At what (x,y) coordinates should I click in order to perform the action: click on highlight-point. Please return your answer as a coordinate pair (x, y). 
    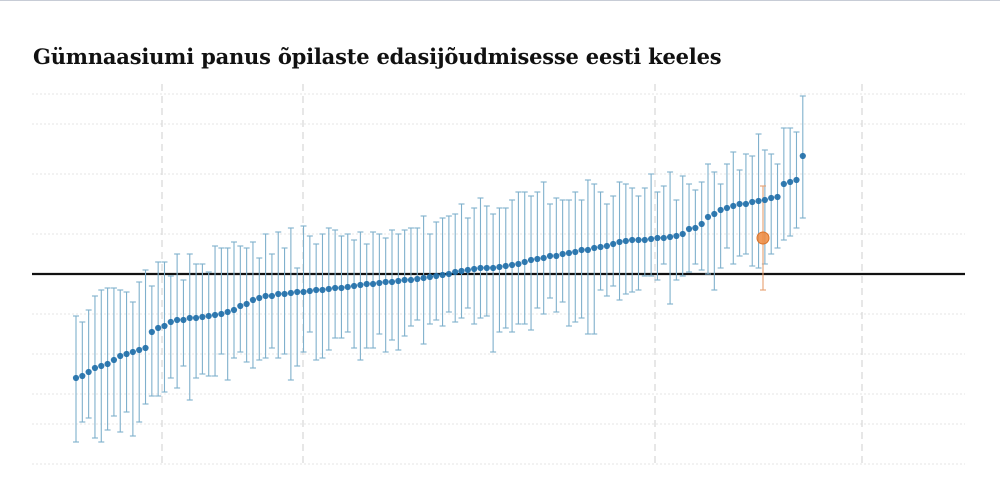
    Looking at the image, I should click on (763, 238).